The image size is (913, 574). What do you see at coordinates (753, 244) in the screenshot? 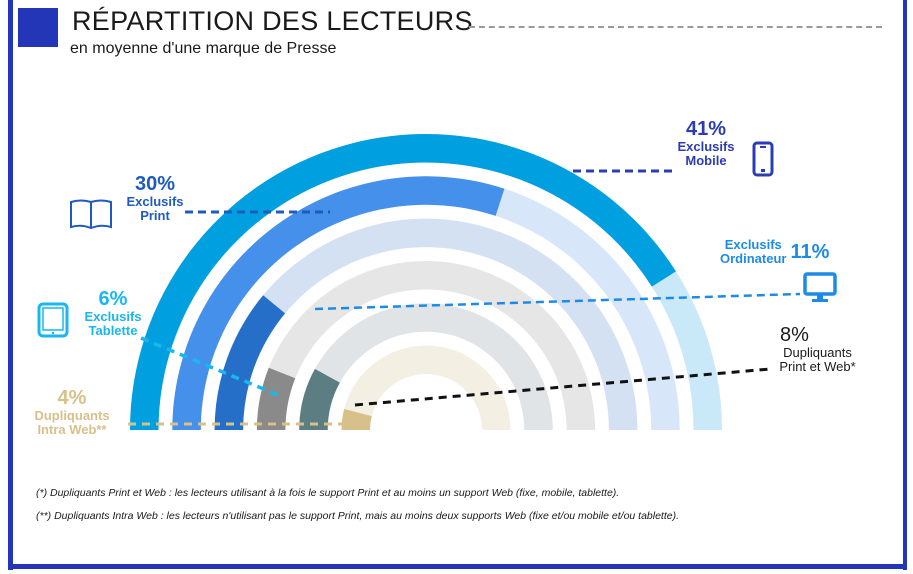
I see `label-ordinateur-line1: Exclusifs` at bounding box center [753, 244].